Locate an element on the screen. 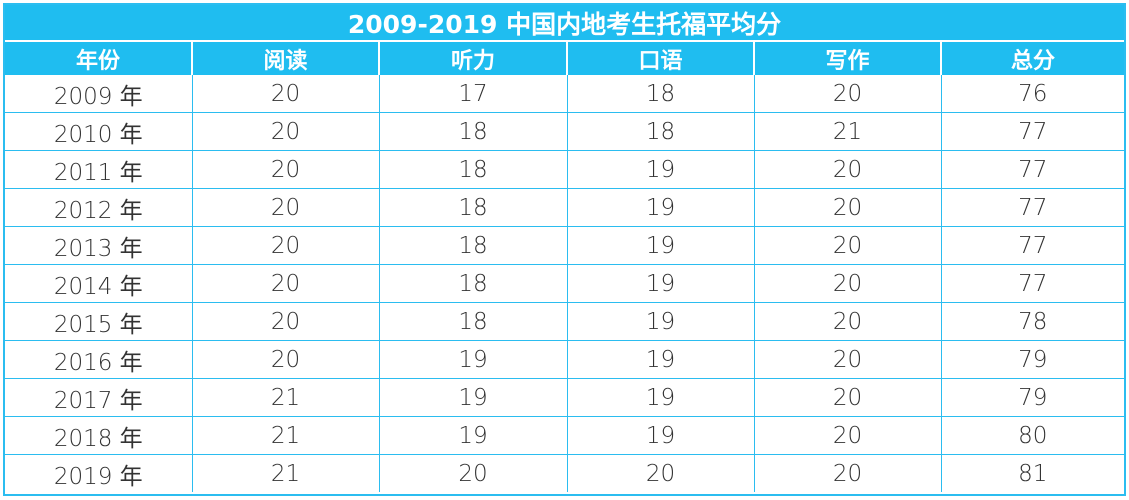 This screenshot has width=1129, height=500. cell-year: 2014 年 is located at coordinates (98, 283).